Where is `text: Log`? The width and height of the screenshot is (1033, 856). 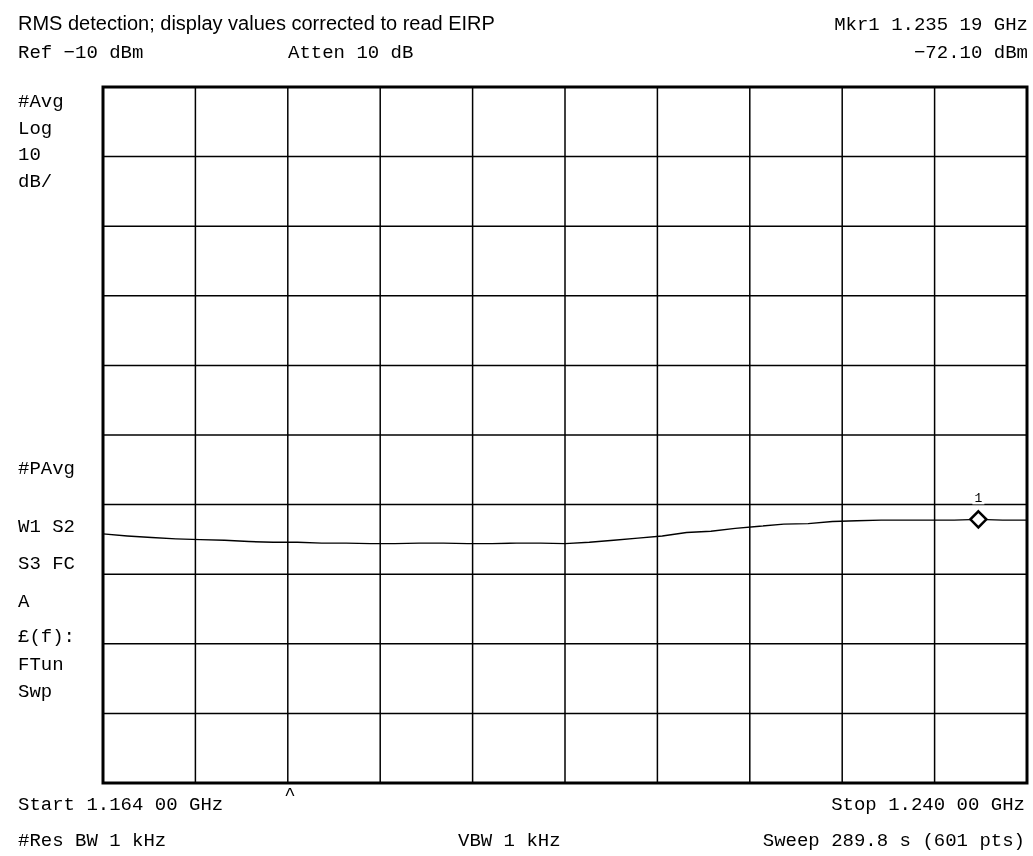 text: Log is located at coordinates (35, 129).